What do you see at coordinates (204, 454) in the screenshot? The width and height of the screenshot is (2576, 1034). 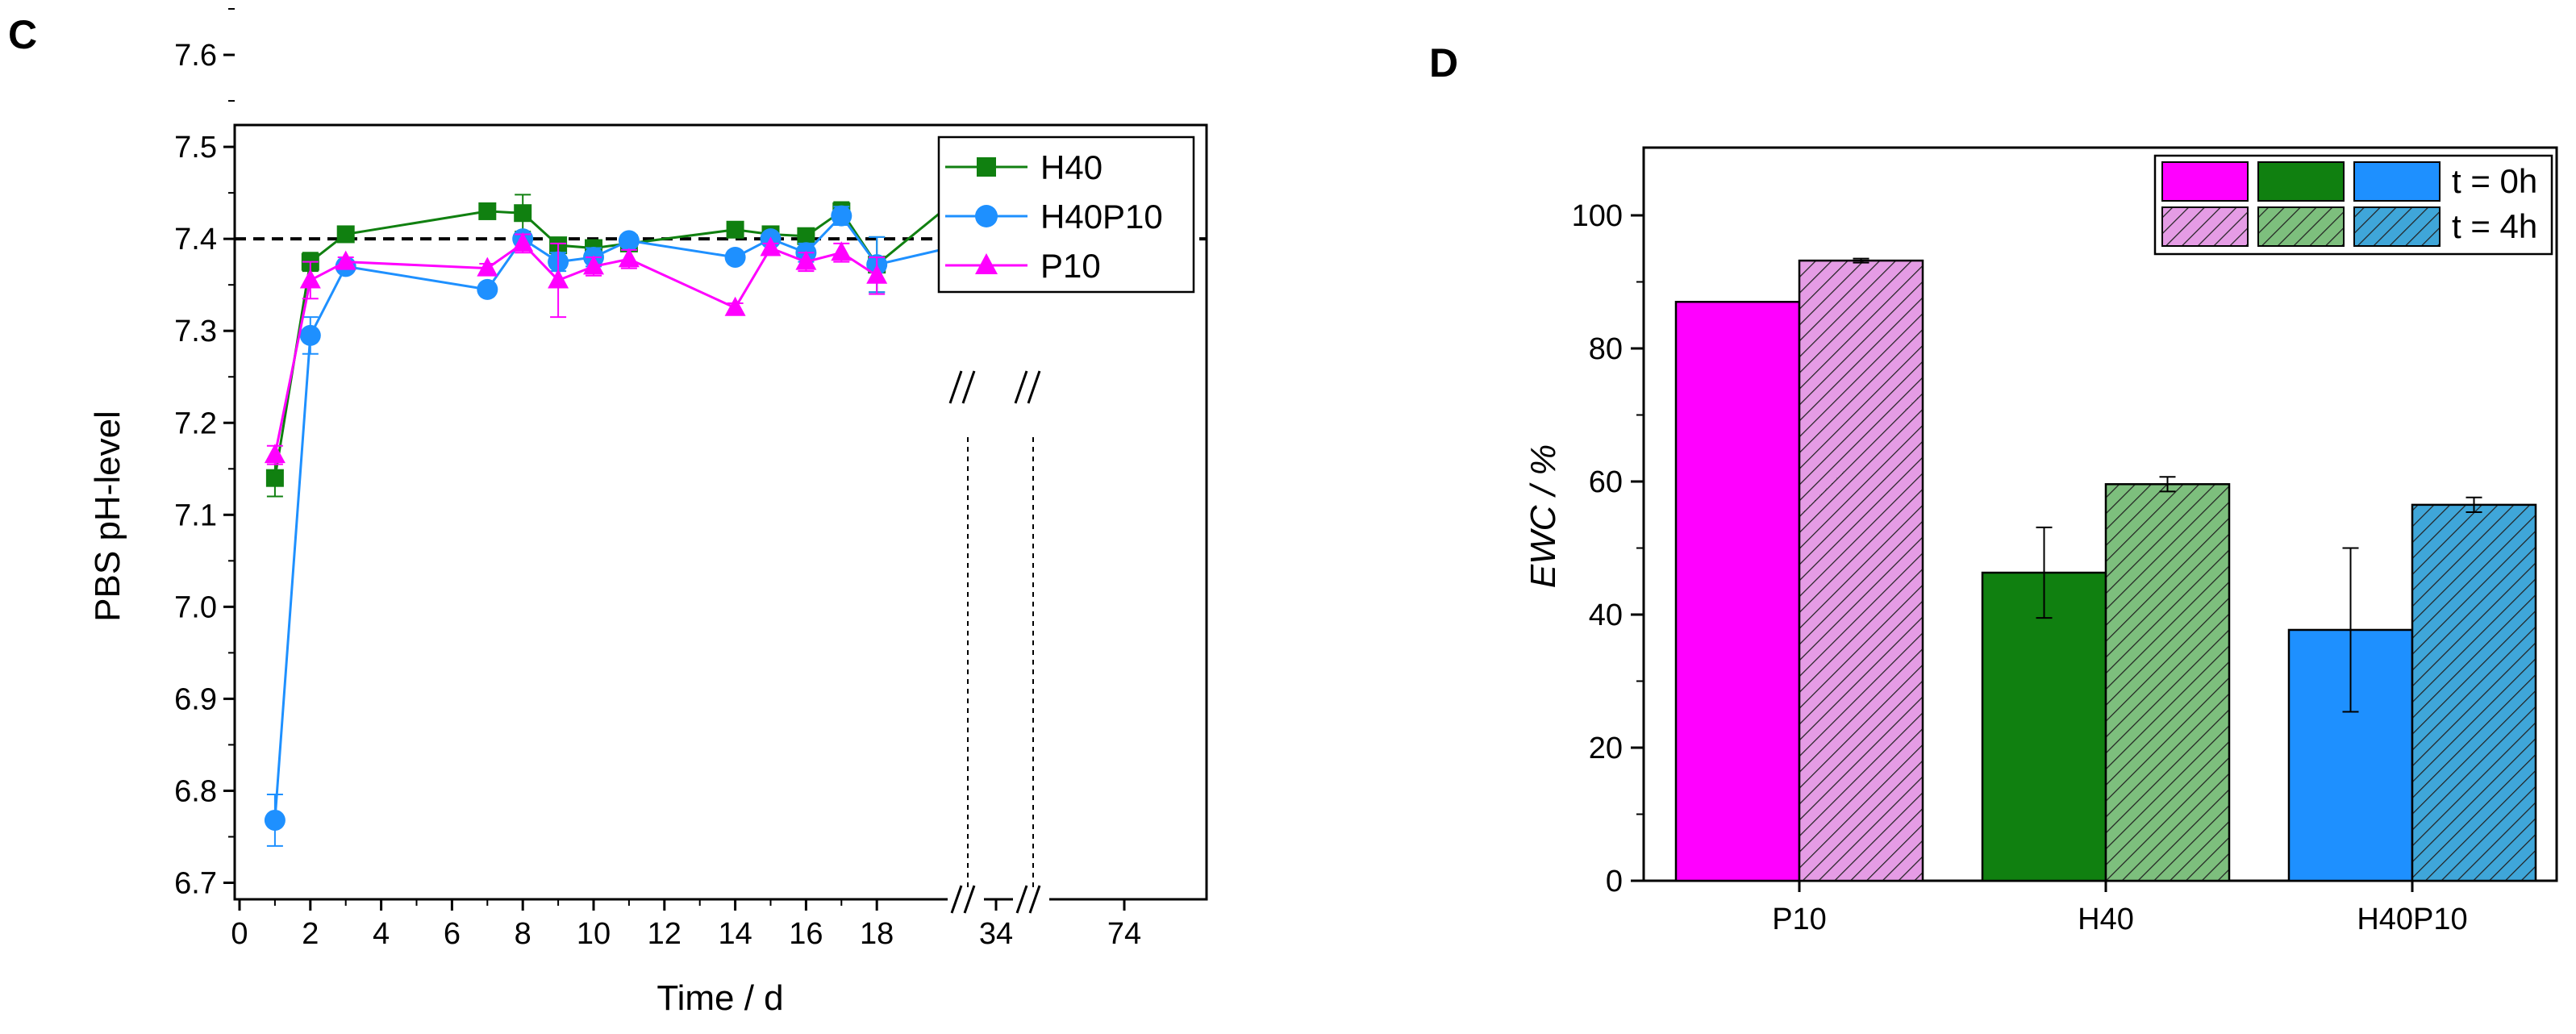 I see `y-axis: 6.76.86.97.07.17.27.37.47.57.67.7` at bounding box center [204, 454].